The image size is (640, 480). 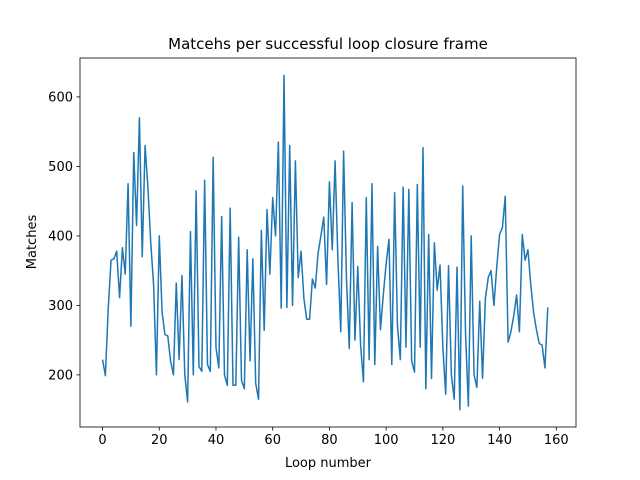 I want to click on x-tick-label: 80, so click(x=329, y=440).